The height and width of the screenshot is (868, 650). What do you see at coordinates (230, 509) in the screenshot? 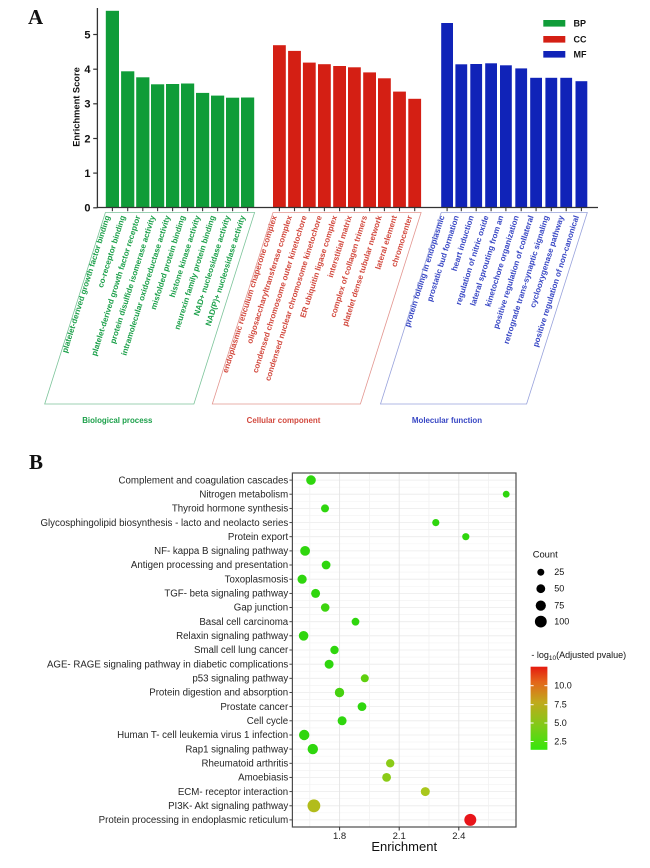
I see `svg-text: Thyroid hormone synthesis` at bounding box center [230, 509].